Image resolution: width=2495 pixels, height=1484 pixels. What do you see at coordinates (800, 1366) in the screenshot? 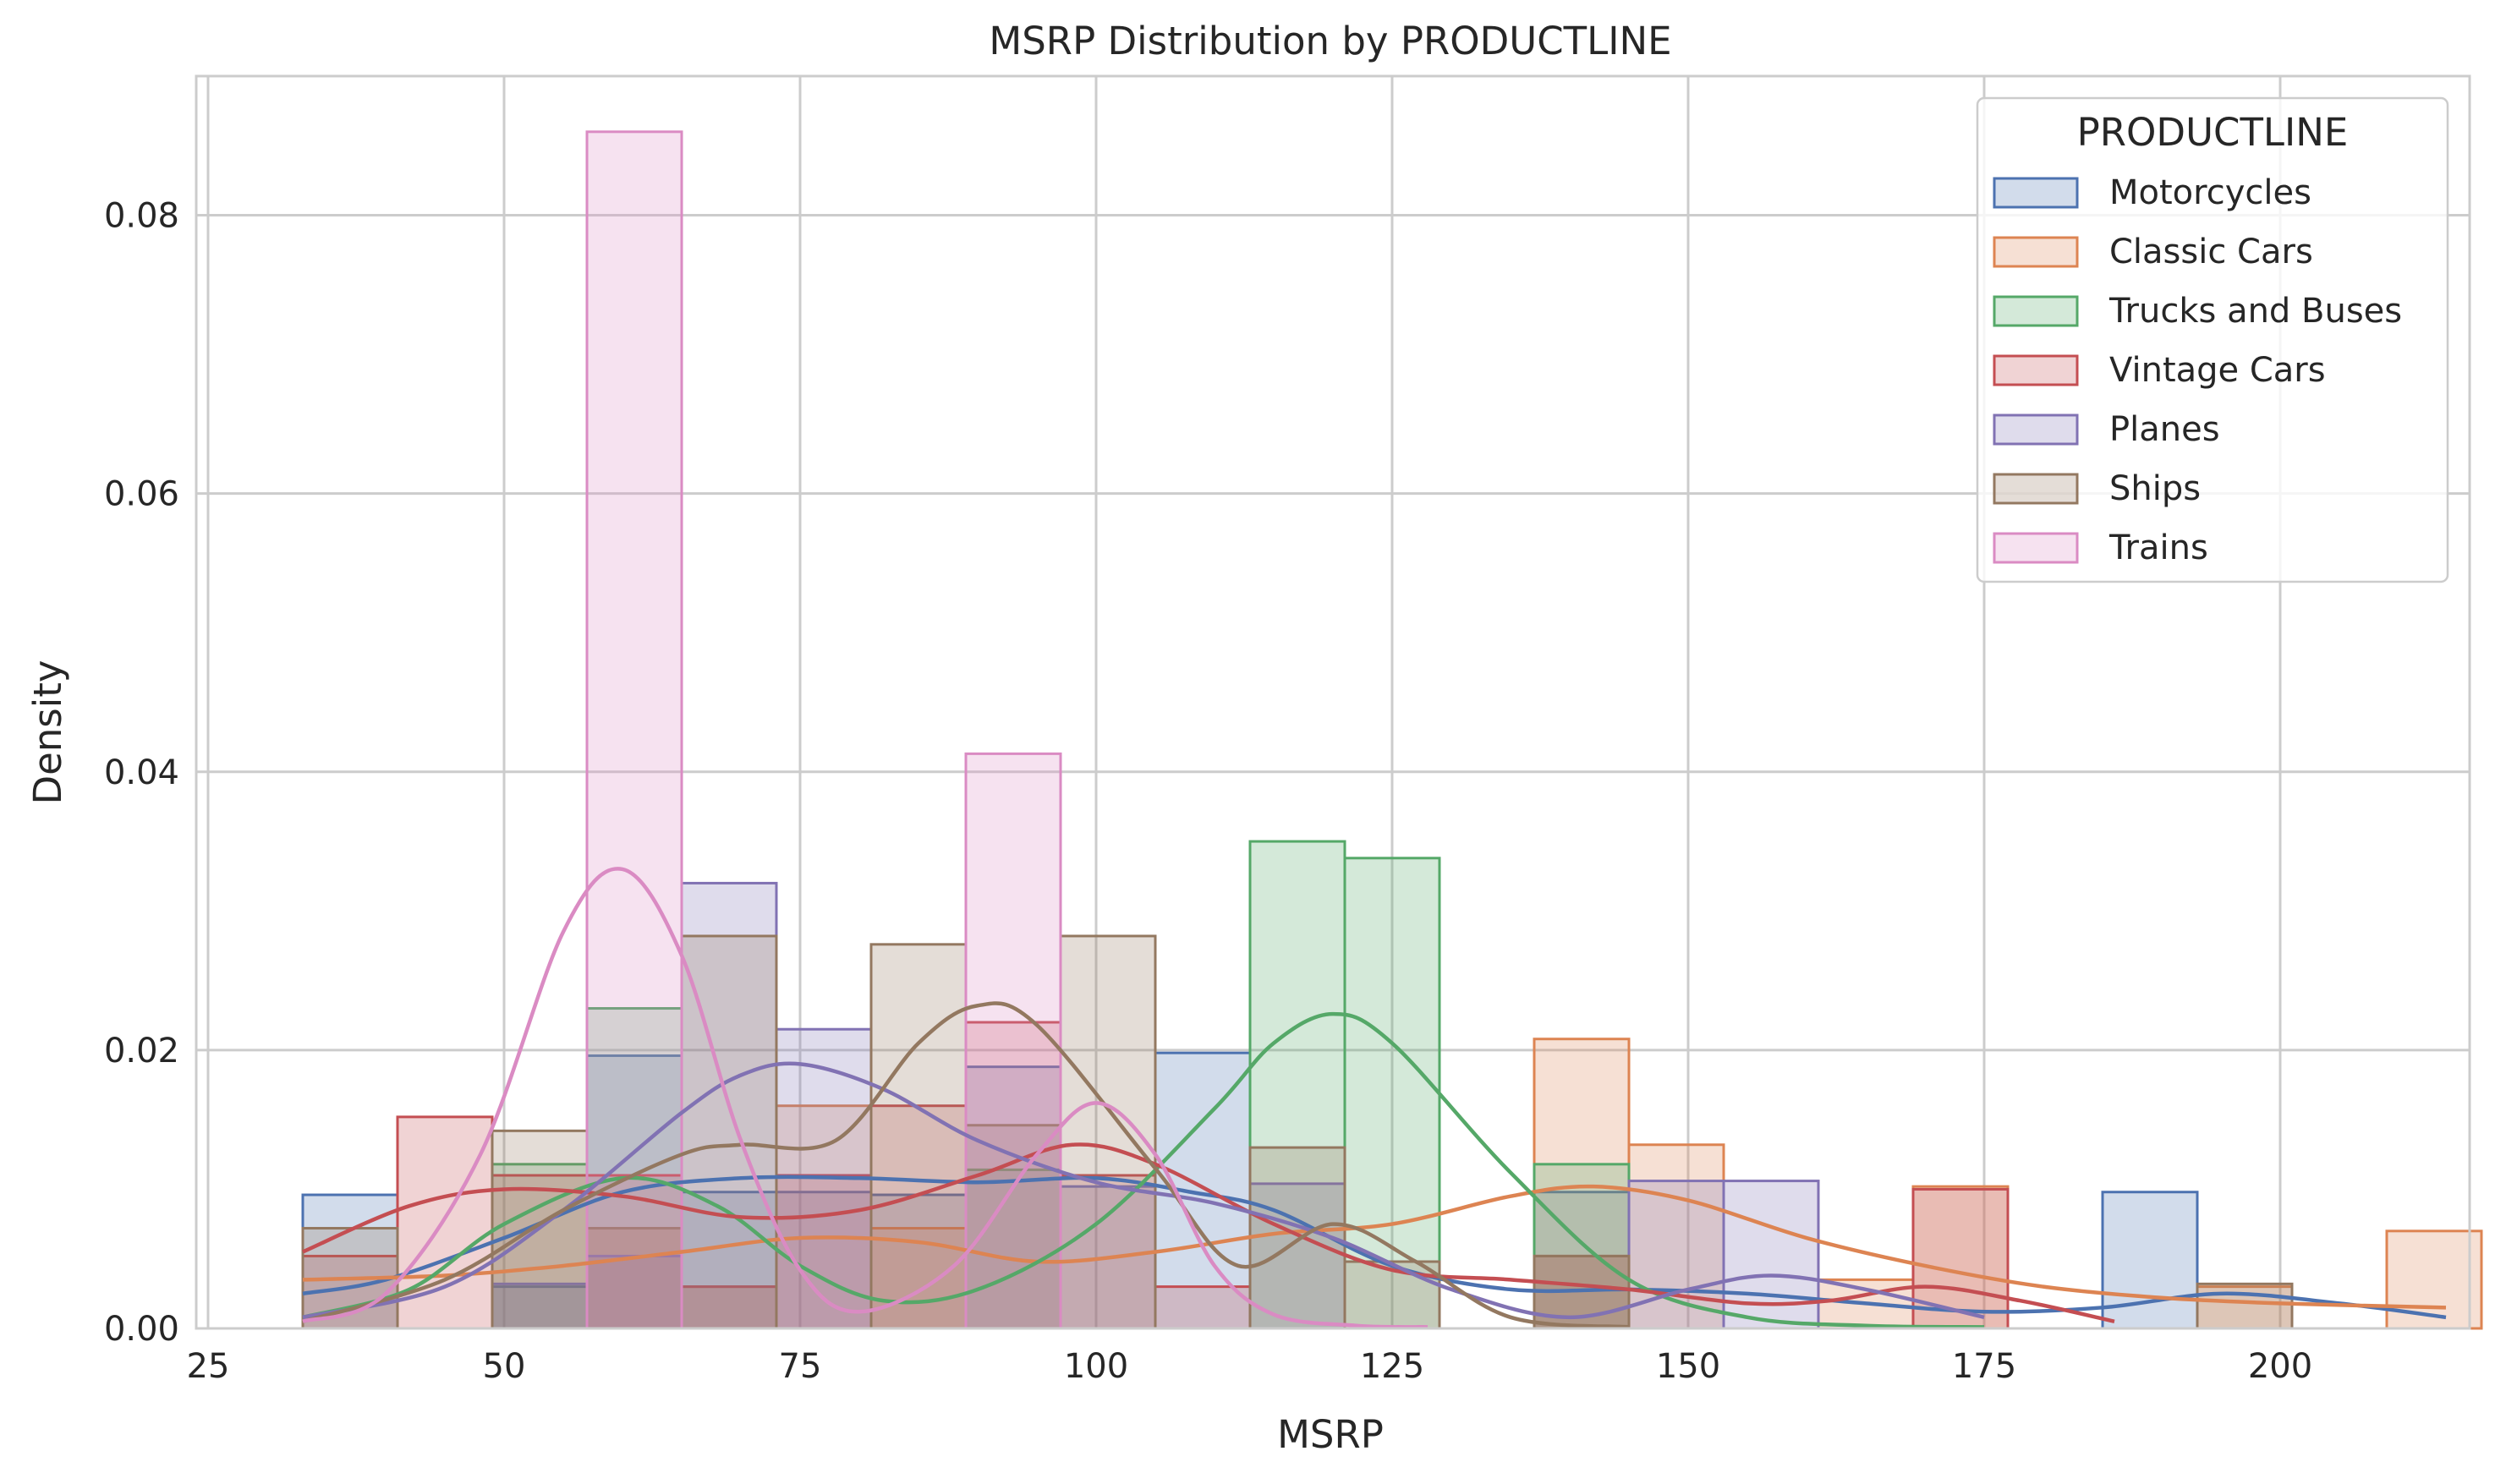
I see `x-tick-label: 75` at bounding box center [800, 1366].